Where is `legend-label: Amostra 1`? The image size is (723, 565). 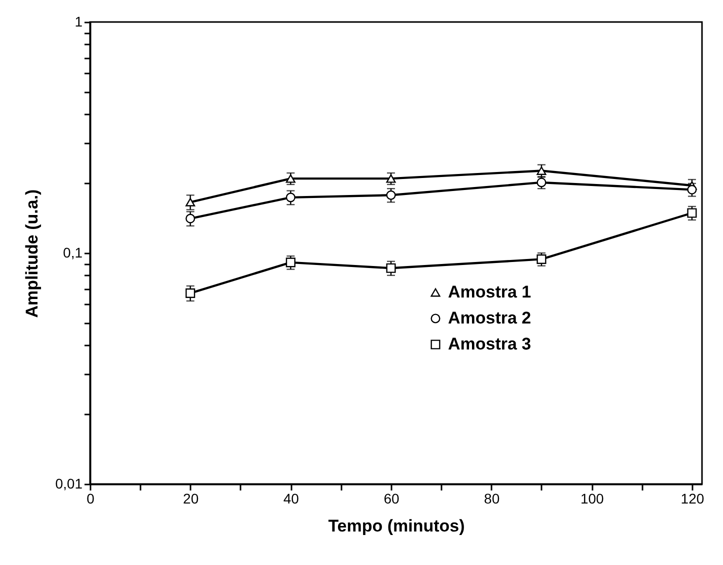
legend-label: Amostra 1 is located at coordinates (490, 292).